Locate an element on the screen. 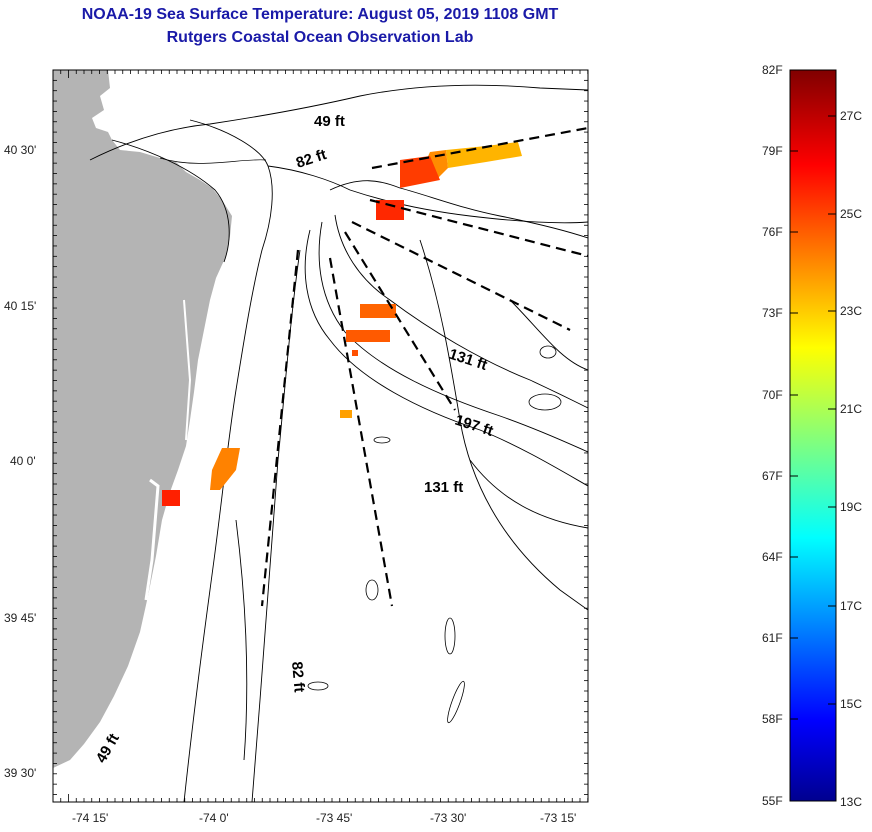 This screenshot has width=872, height=832. lat-label: 39 45' is located at coordinates (20, 618).